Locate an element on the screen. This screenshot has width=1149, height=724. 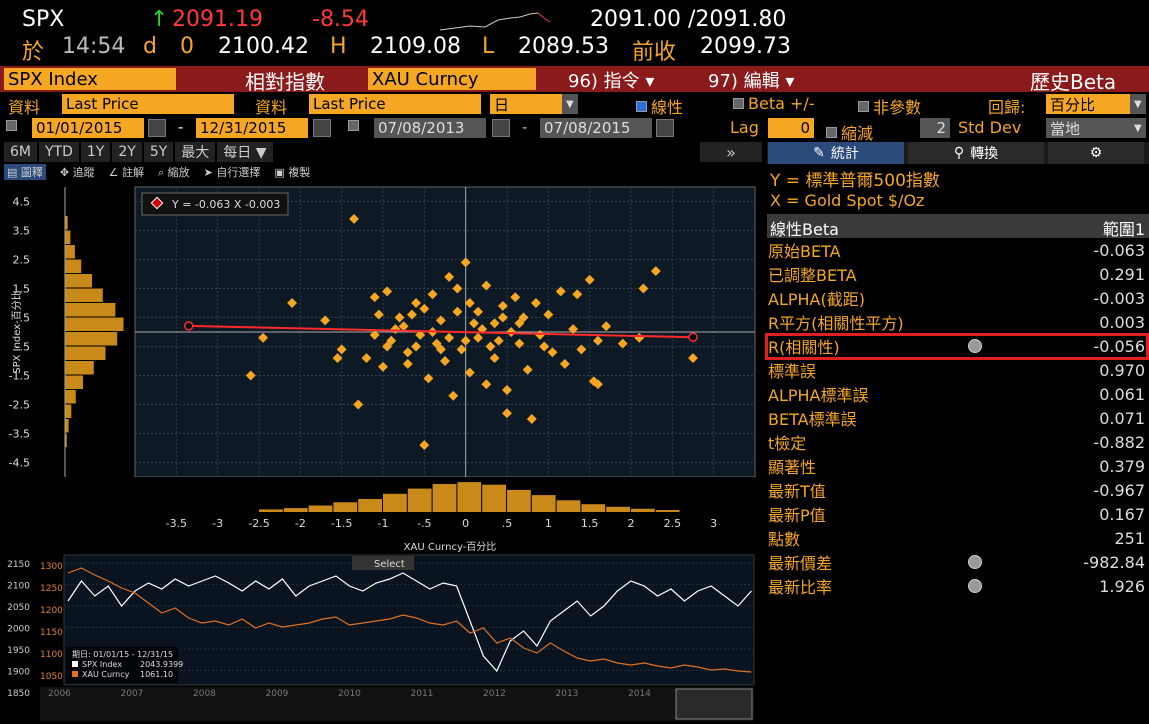
x-tick-label: -1 is located at coordinates (383, 523).